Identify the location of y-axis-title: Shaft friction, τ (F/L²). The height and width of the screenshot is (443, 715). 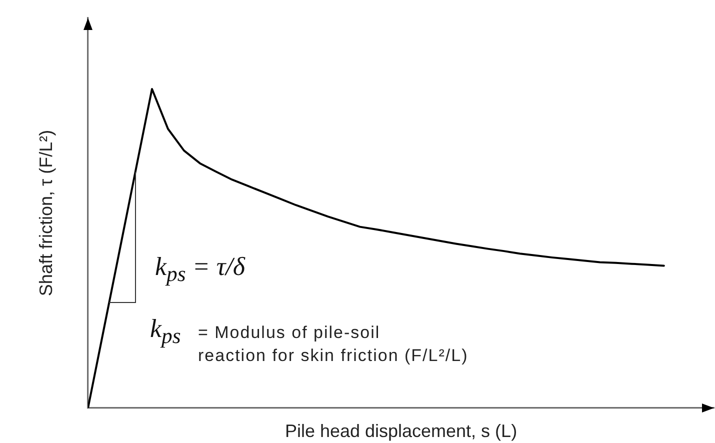
(46, 213).